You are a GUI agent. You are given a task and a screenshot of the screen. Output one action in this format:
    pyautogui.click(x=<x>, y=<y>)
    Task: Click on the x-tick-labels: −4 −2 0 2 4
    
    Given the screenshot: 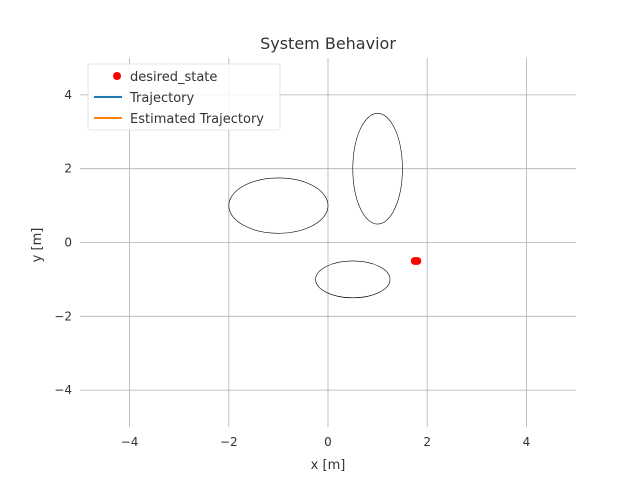 What is the action you would take?
    pyautogui.click(x=325, y=442)
    